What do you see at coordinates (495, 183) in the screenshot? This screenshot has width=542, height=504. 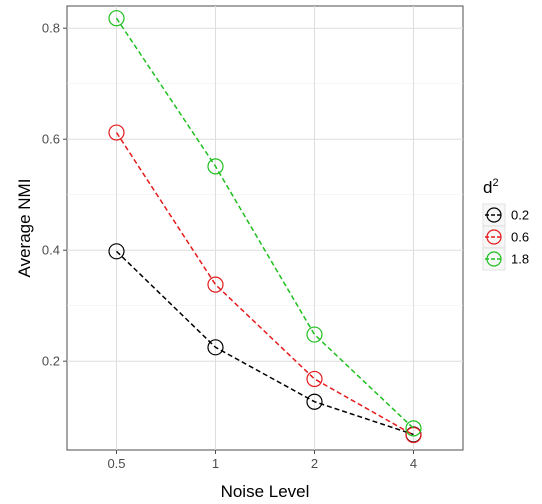 I see `legend-title-superscript: 2` at bounding box center [495, 183].